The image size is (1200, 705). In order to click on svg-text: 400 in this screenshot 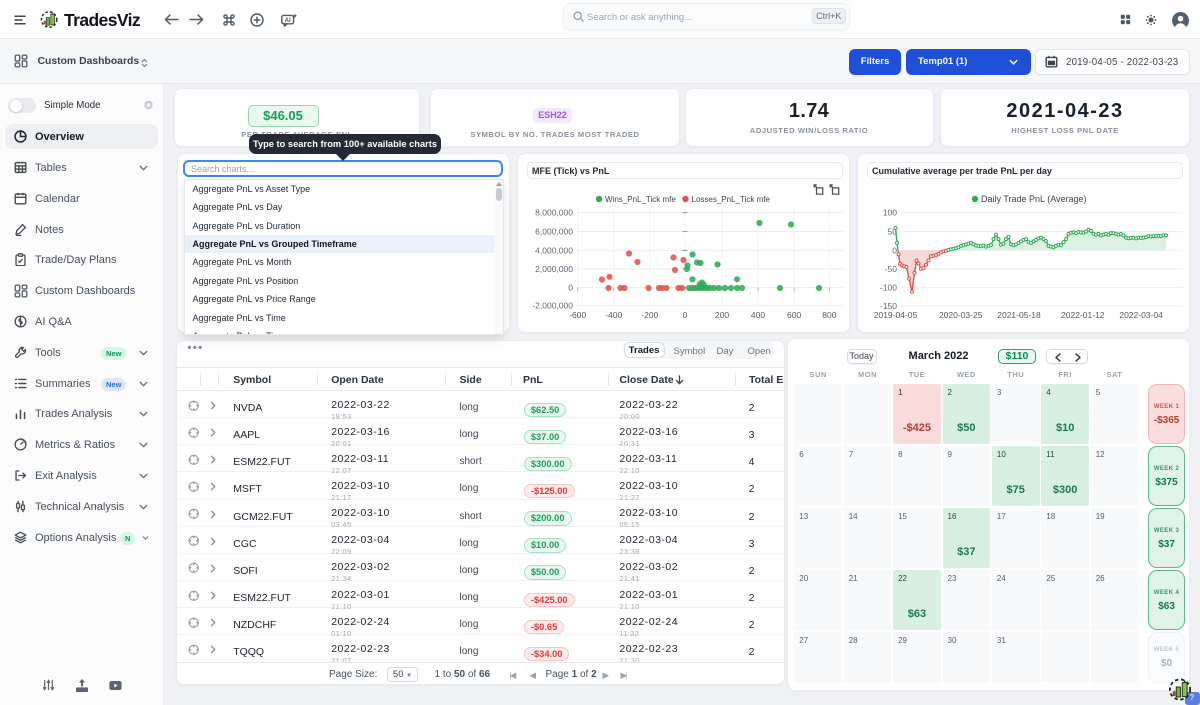, I will do `click(758, 315)`.